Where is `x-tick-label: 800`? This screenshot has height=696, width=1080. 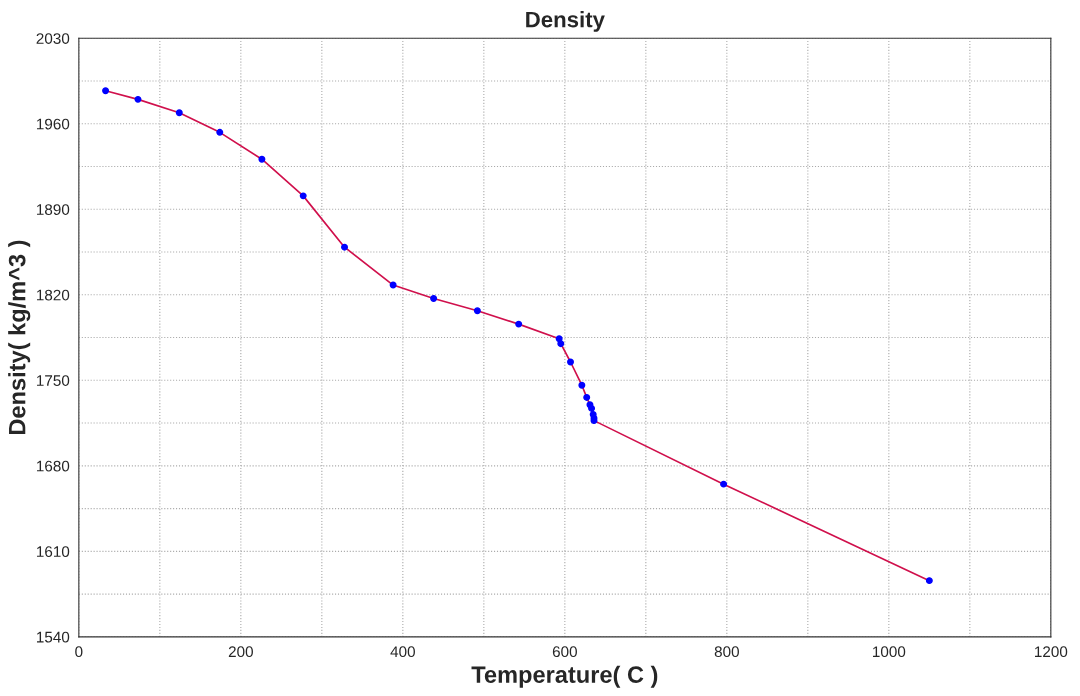 x-tick-label: 800 is located at coordinates (726, 652).